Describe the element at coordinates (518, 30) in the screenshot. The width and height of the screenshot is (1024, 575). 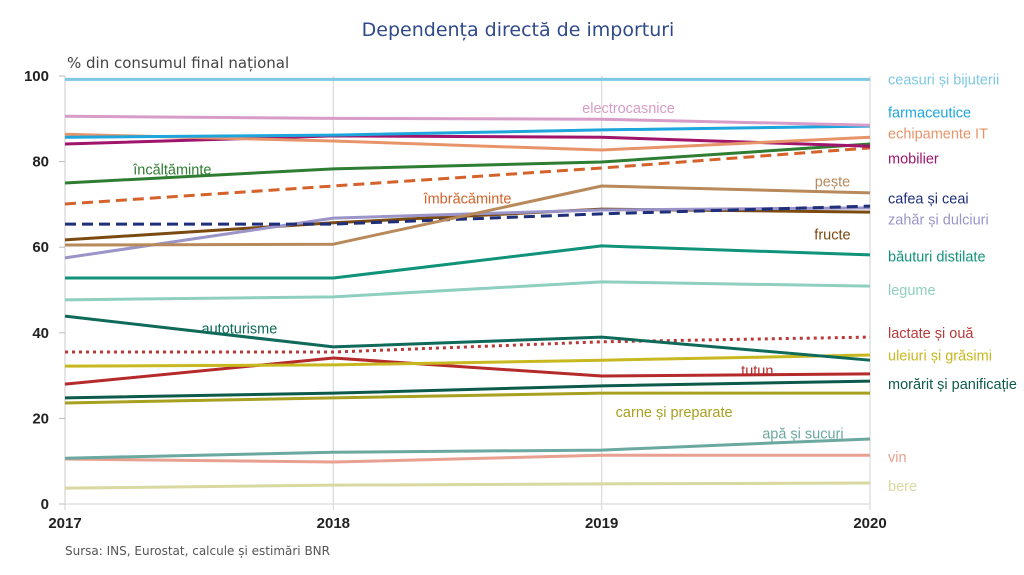
I see `chart-title: Dependența directă de importuri` at that location.